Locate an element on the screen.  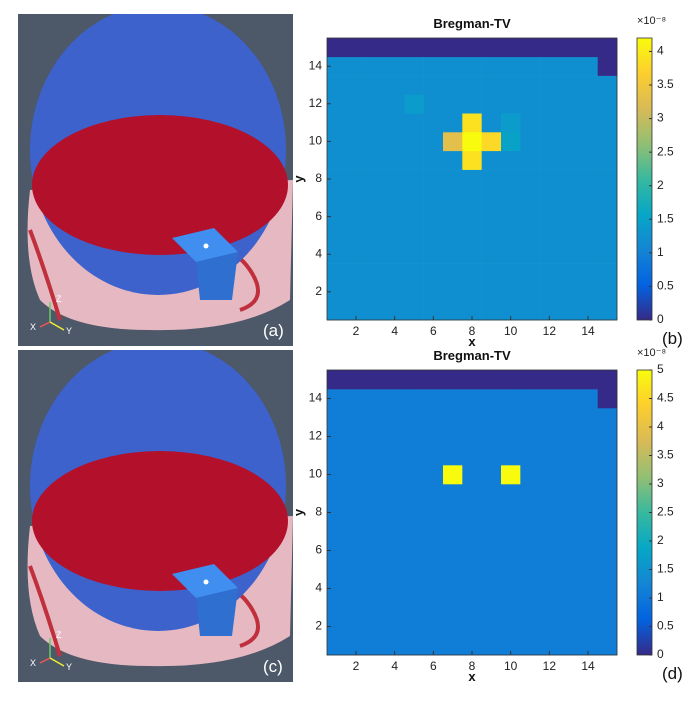
y-tick-label: 8 is located at coordinates (318, 178).